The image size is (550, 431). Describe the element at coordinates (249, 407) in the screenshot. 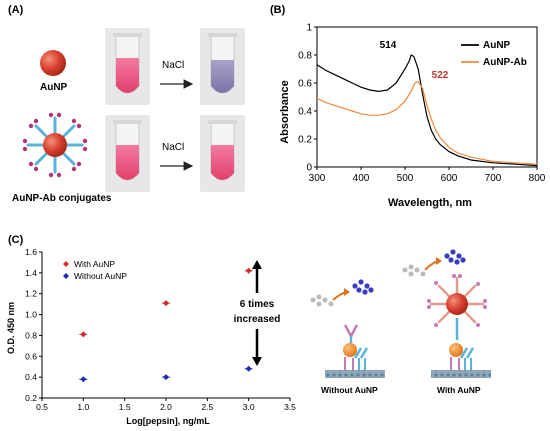

I see `x-tick-label: 3.0` at that location.